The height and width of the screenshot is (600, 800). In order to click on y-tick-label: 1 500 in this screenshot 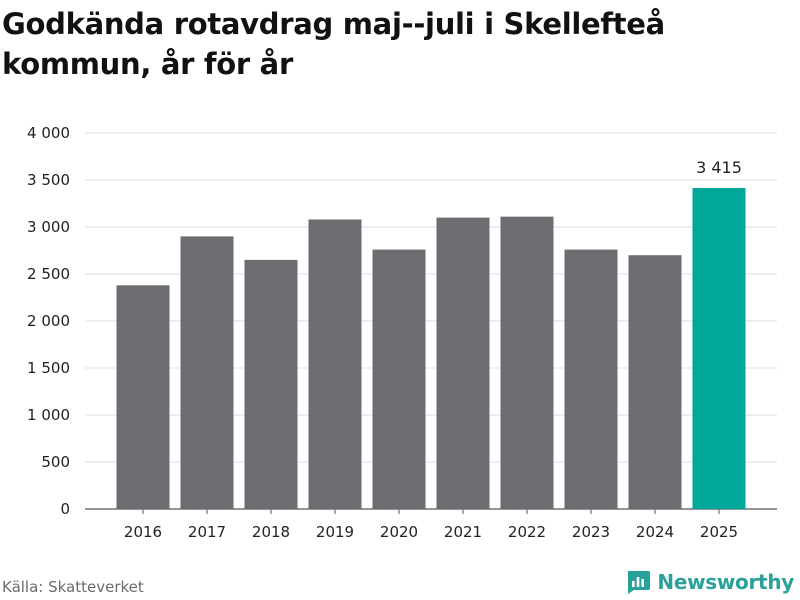, I will do `click(48, 368)`.